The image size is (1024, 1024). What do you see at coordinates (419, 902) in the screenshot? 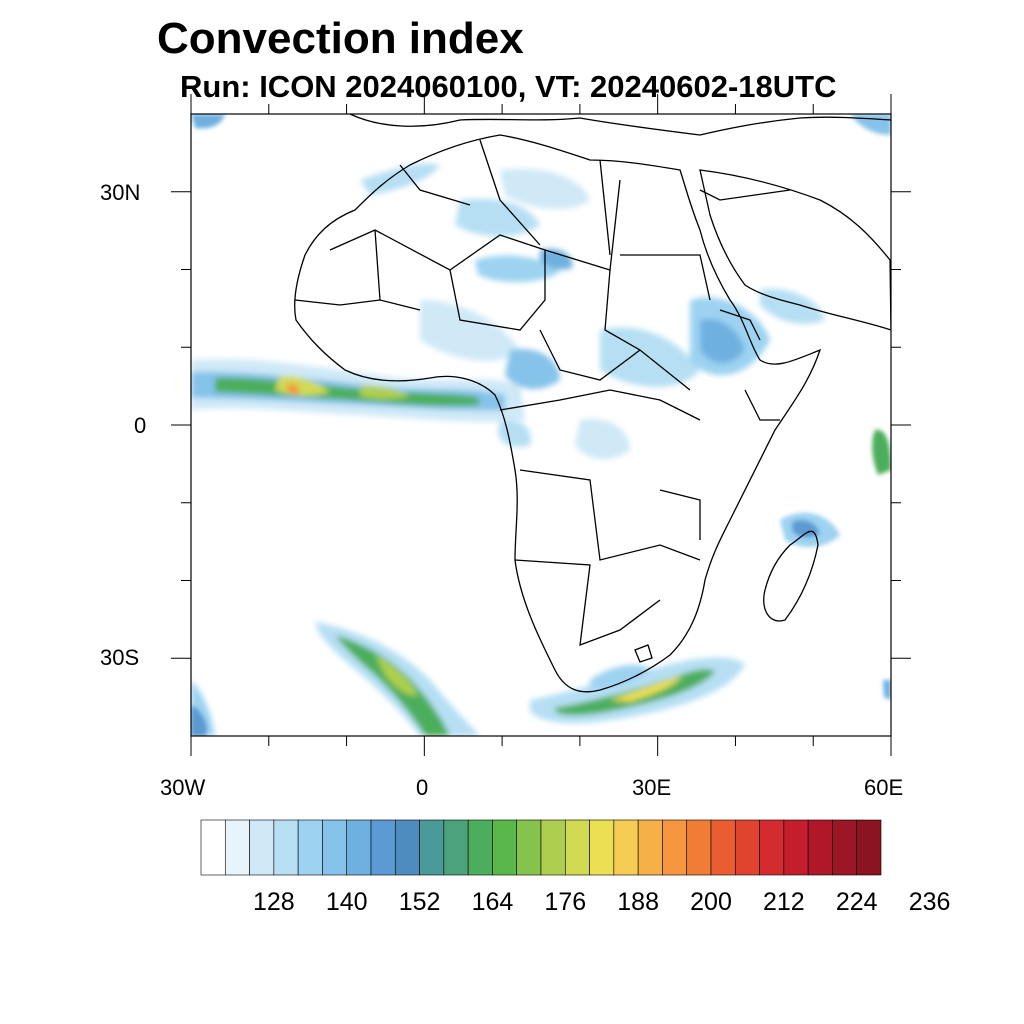
I see `colorbar-tick-label: 152` at bounding box center [419, 902].